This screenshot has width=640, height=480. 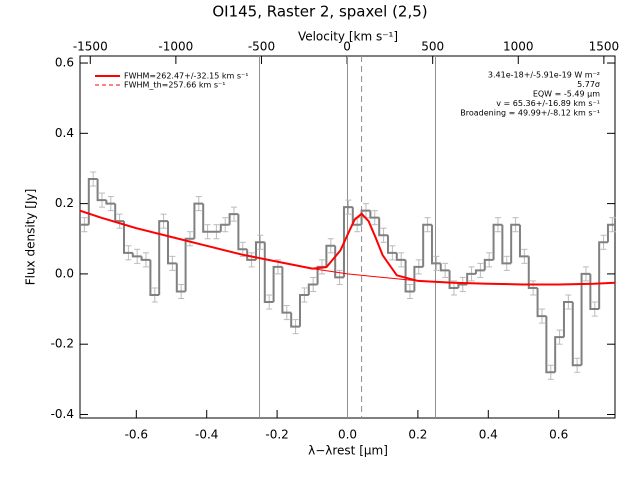 I want to click on x2-tick-label: 1500, so click(x=604, y=47).